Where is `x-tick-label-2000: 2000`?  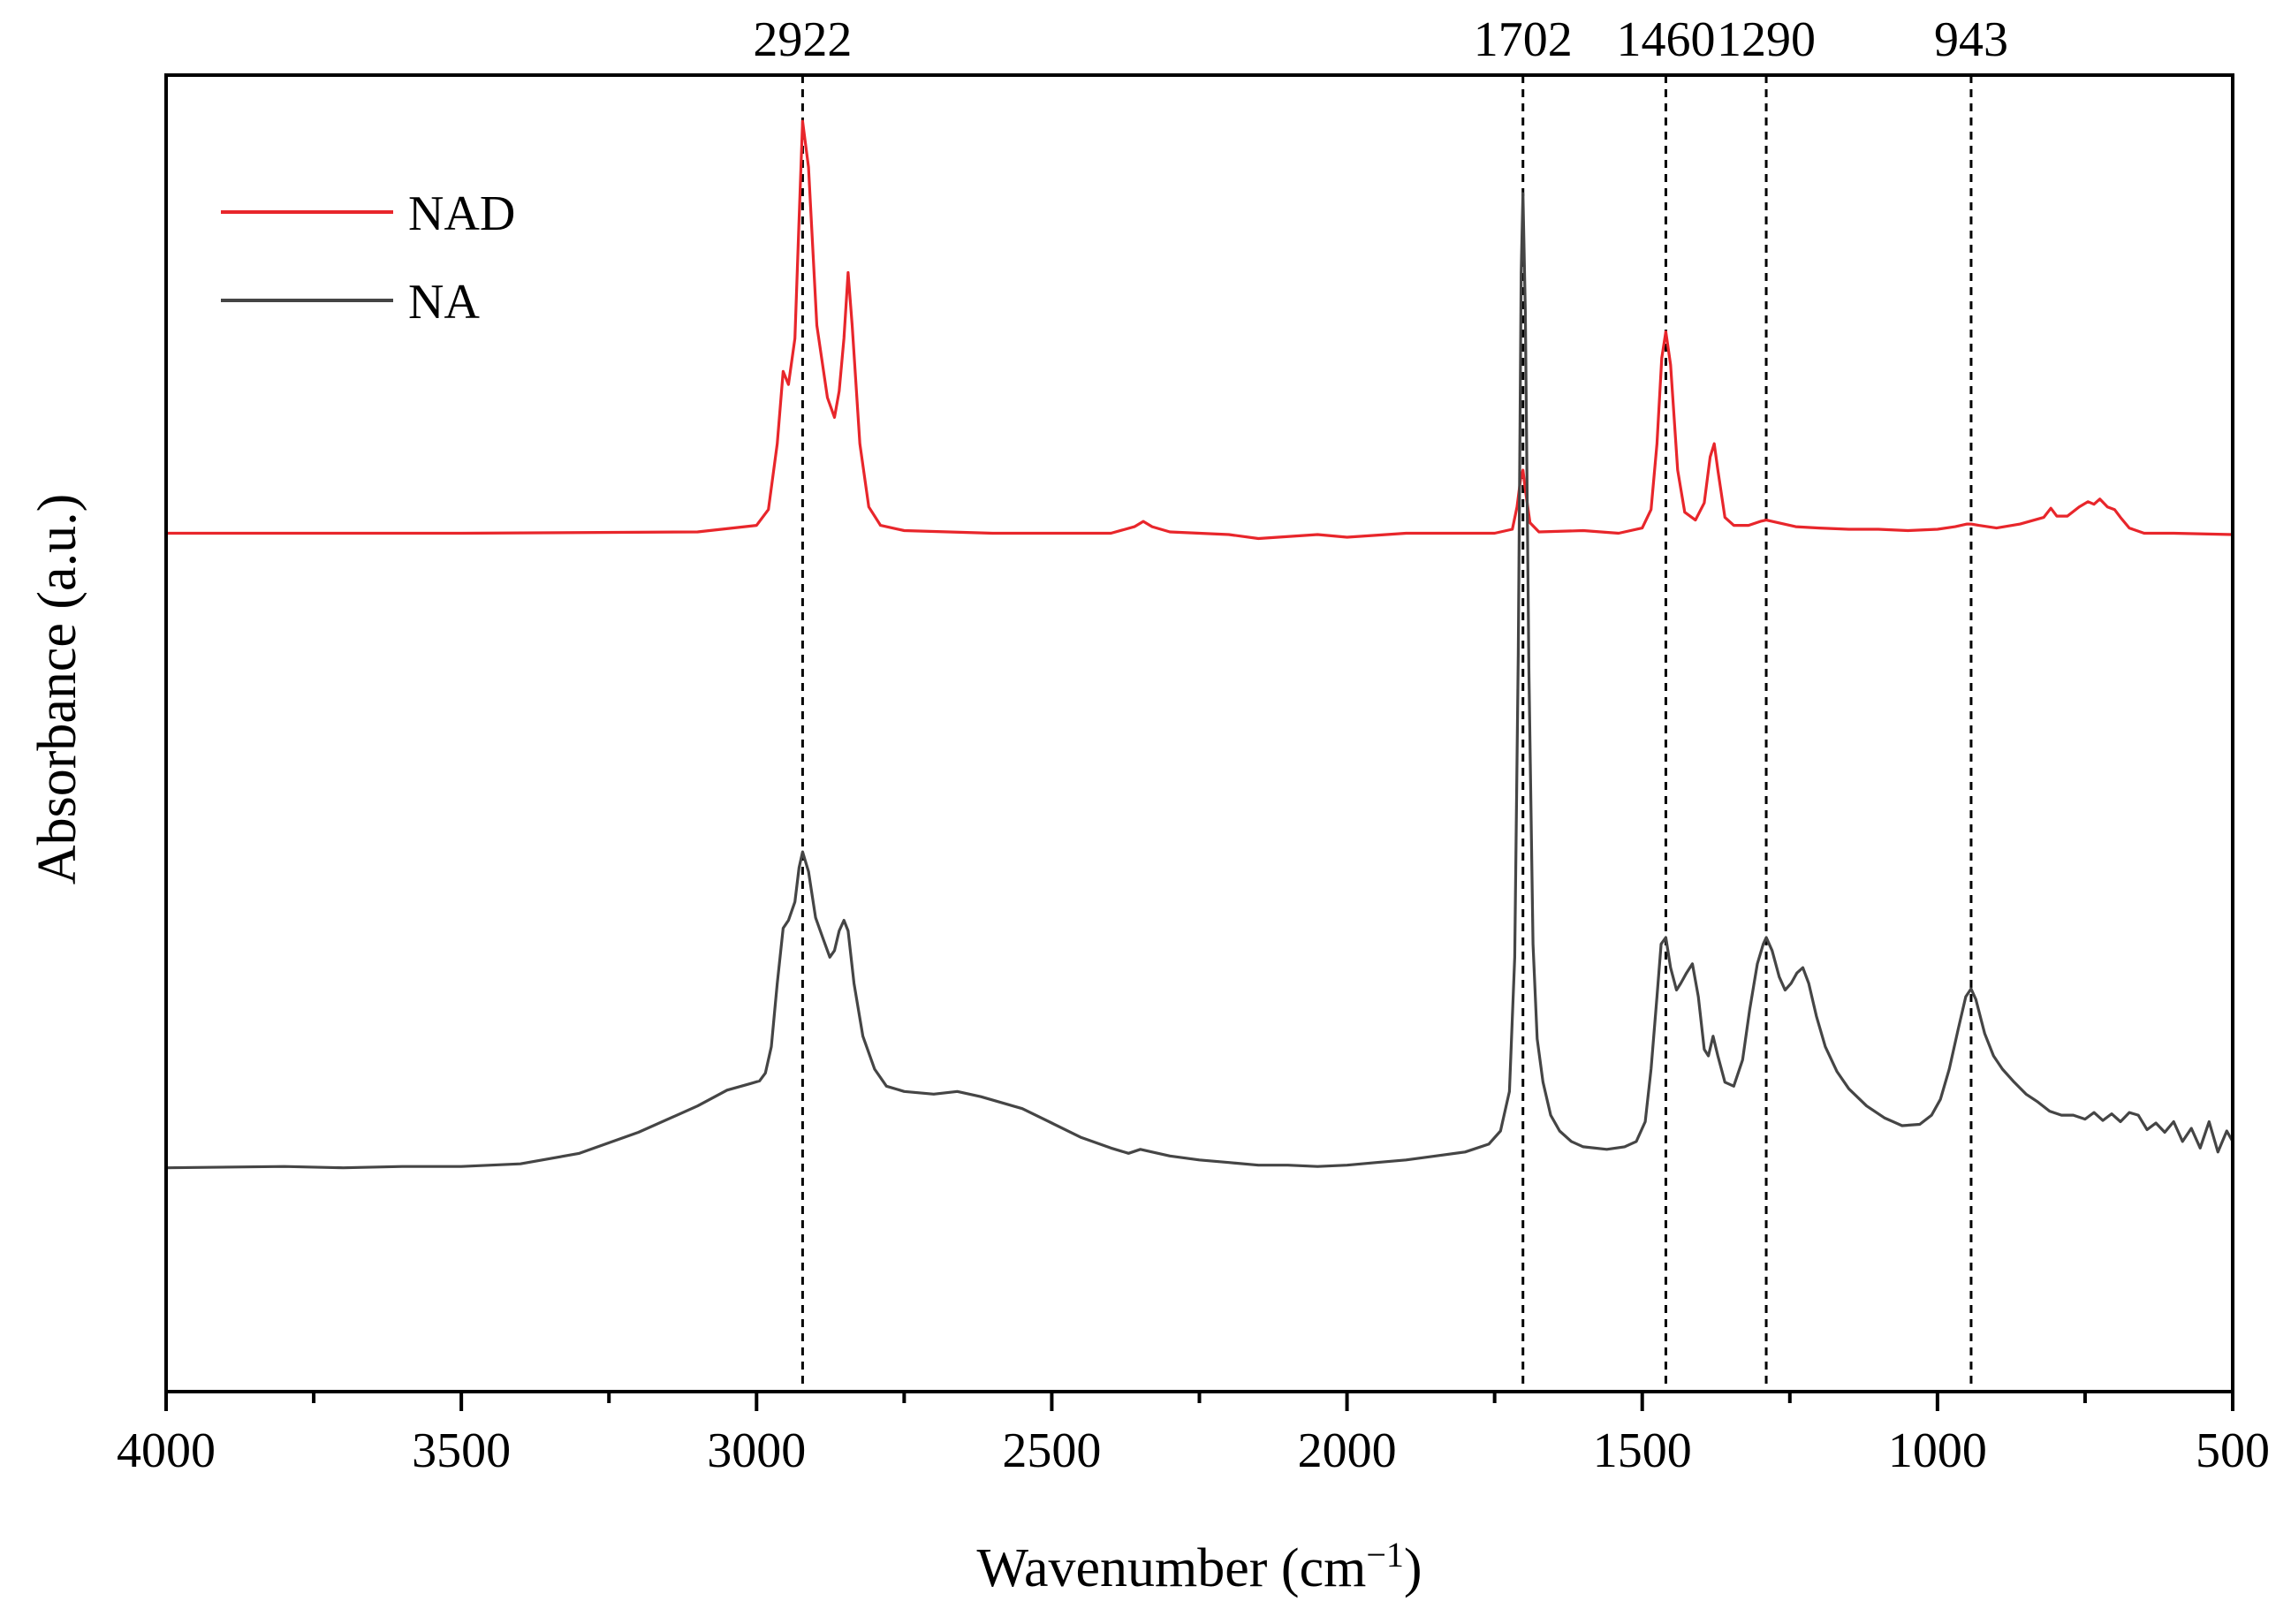
x-tick-label-2000: 2000 is located at coordinates (1348, 1450).